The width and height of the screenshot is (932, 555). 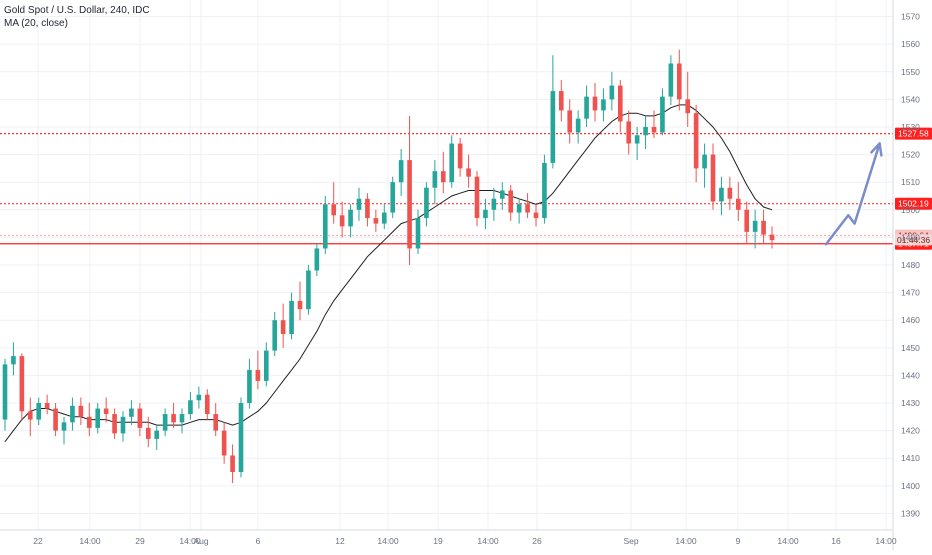 I want to click on time-tick-label: 12, so click(x=340, y=541).